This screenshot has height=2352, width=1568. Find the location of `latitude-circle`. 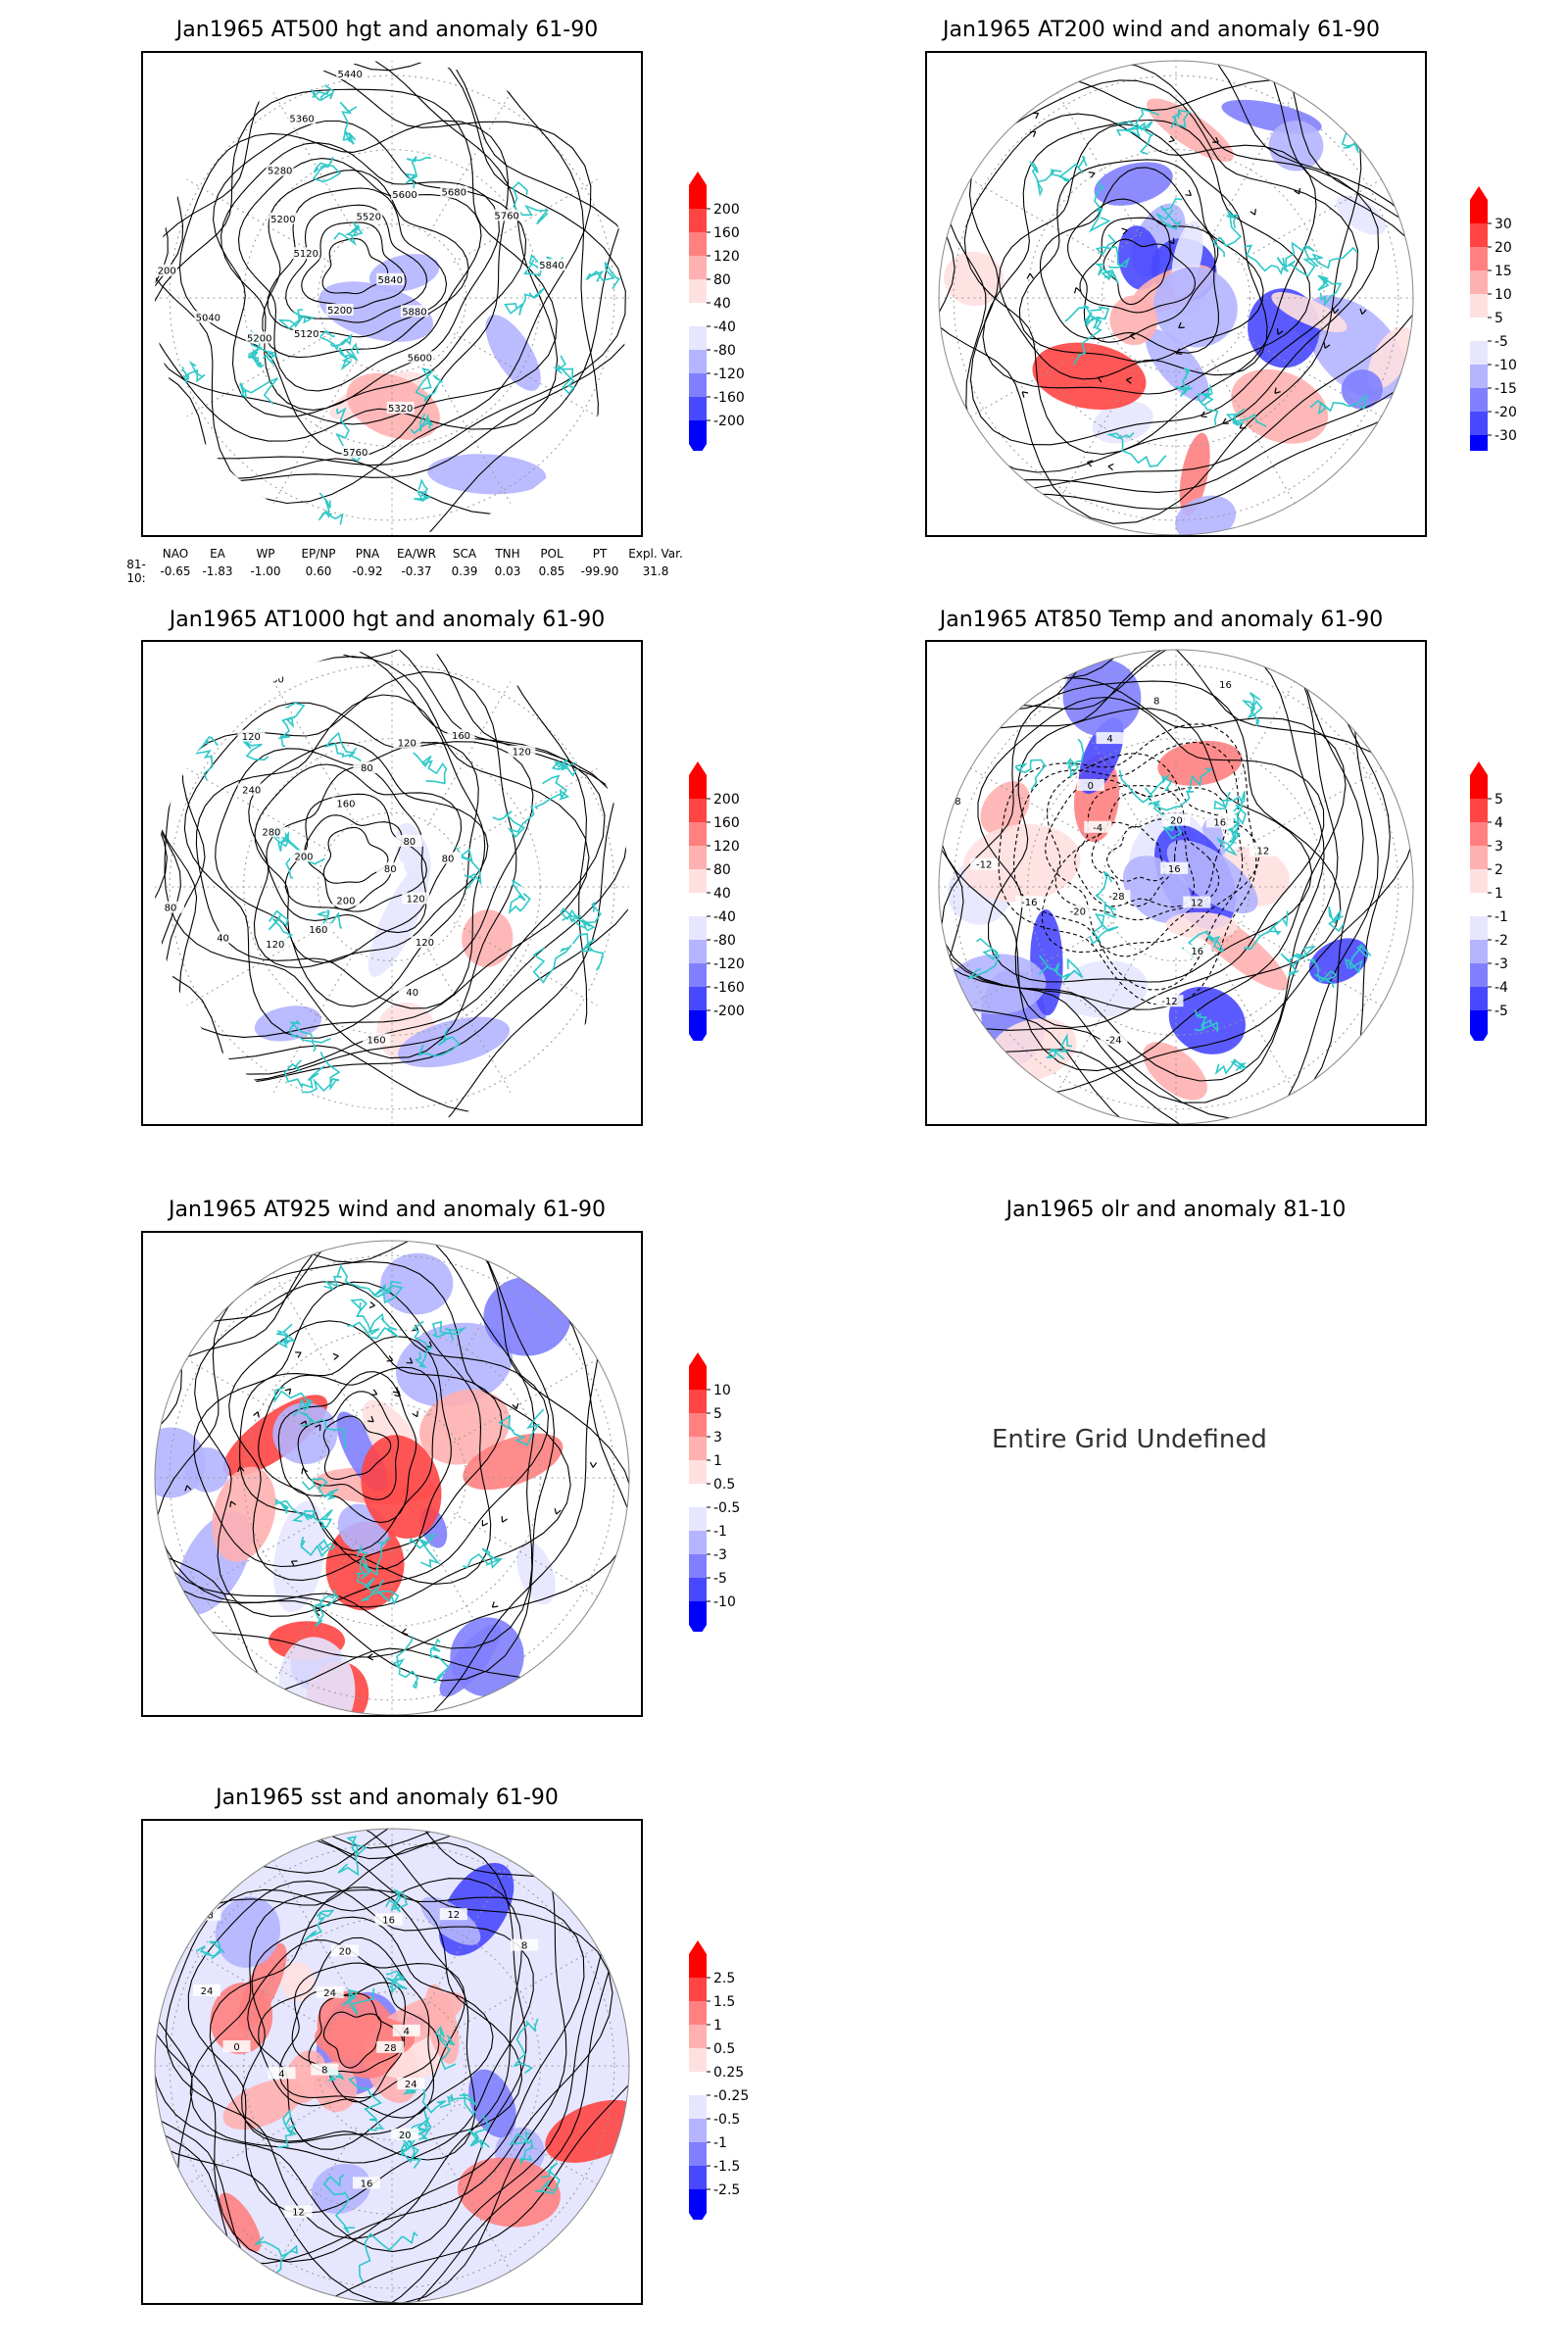

latitude-circle is located at coordinates (1176, 886).